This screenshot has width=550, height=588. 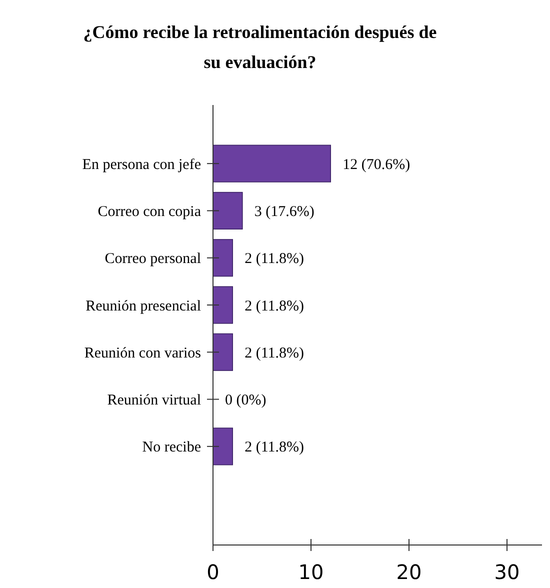 What do you see at coordinates (507, 572) in the screenshot?
I see `x-tick-label: 30` at bounding box center [507, 572].